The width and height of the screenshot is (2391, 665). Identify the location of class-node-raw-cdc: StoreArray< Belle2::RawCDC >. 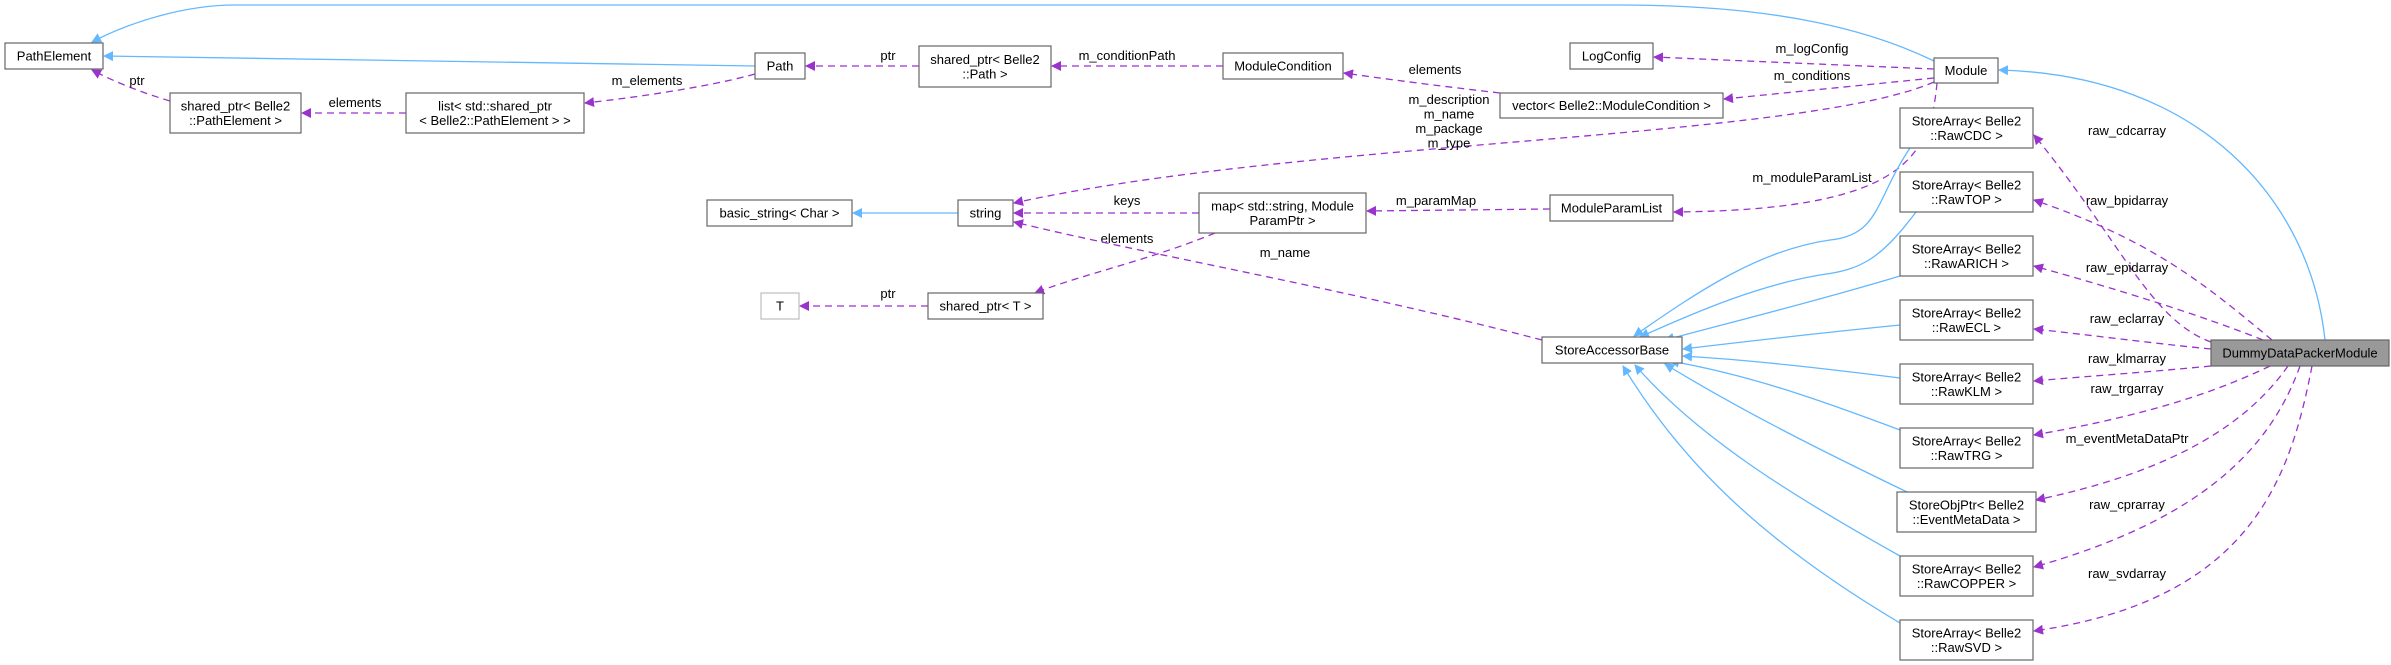
(1966, 128).